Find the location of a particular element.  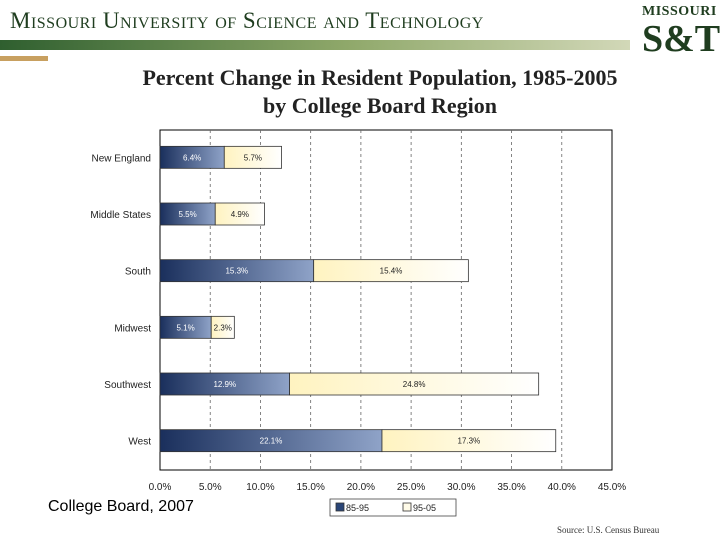

data-label: 5.7% is located at coordinates (253, 157).